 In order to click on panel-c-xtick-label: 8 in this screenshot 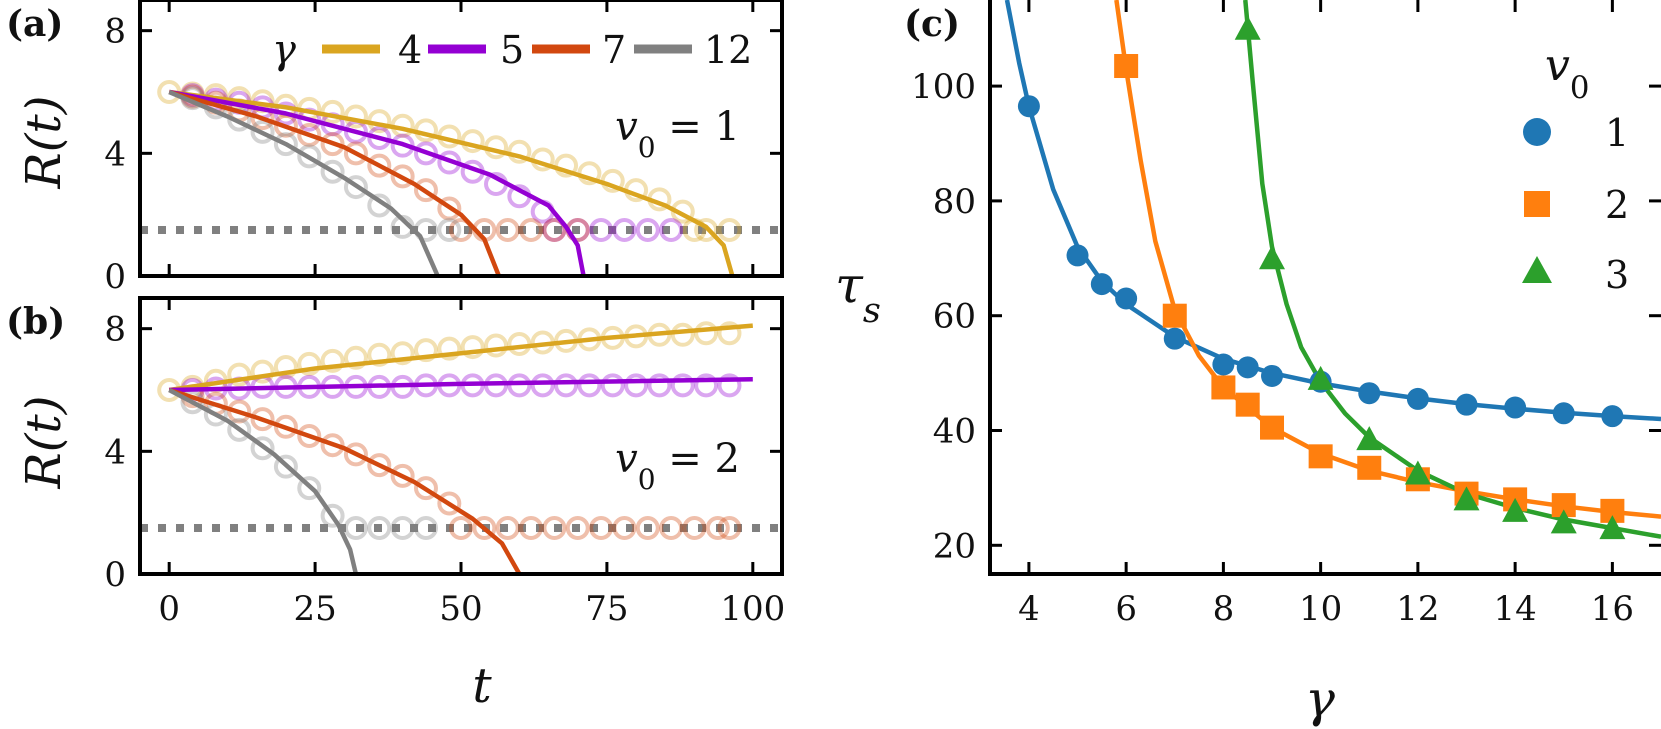, I will do `click(1224, 609)`.